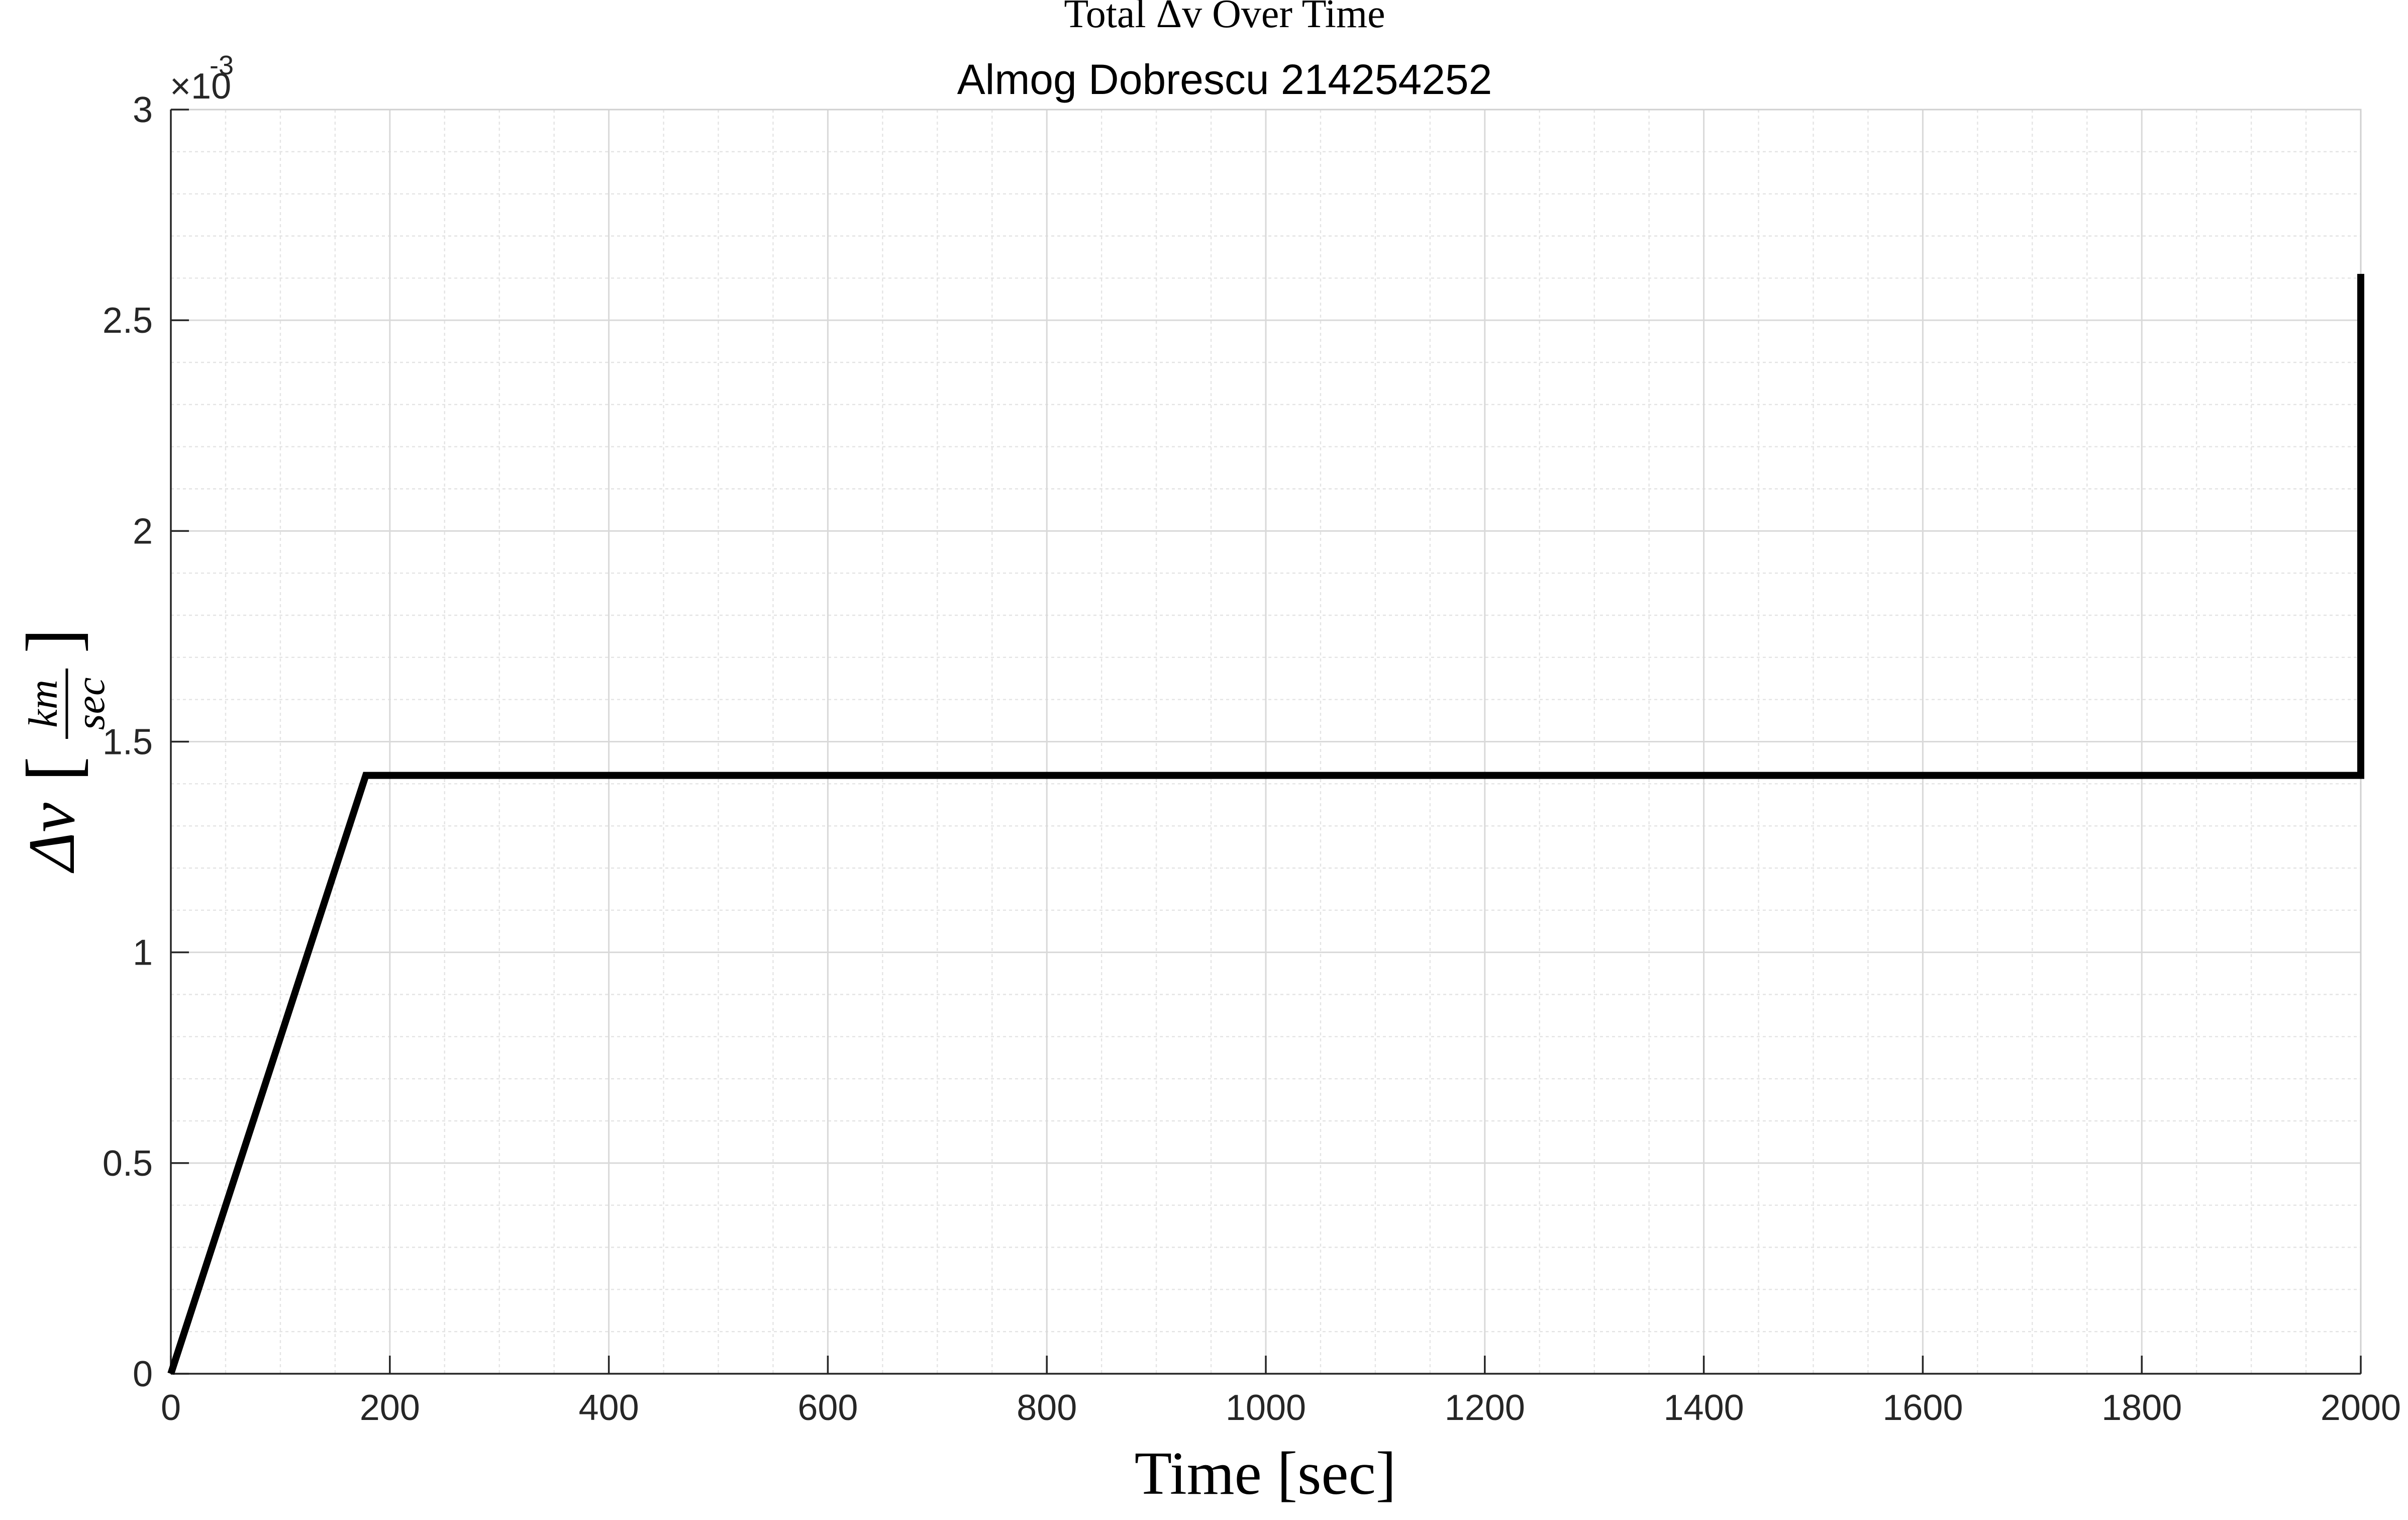  Describe the element at coordinates (51, 838) in the screenshot. I see `y-axis-label-symbol: Δv` at that location.